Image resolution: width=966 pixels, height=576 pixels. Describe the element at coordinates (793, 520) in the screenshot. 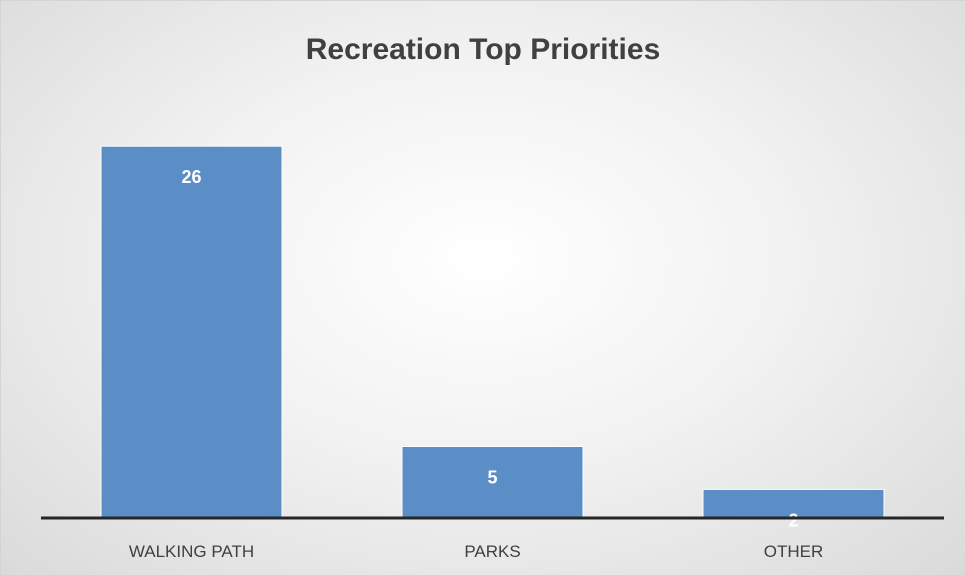

I see `data-label: 2` at that location.